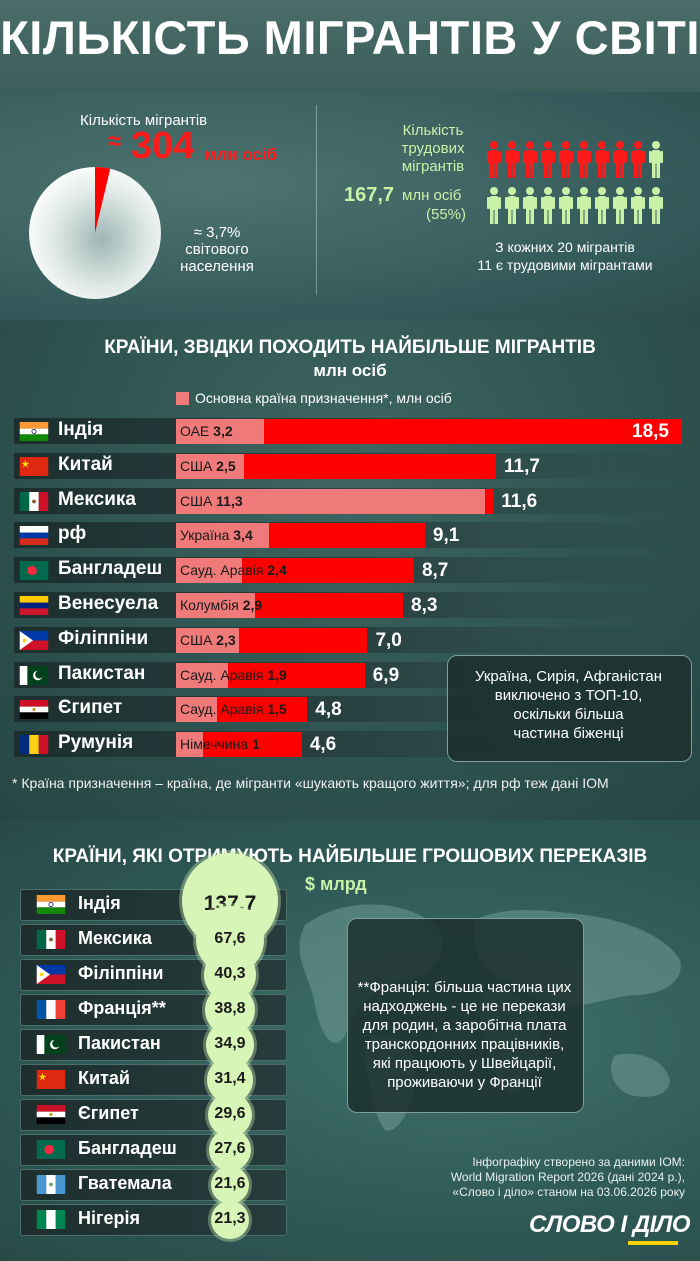  Describe the element at coordinates (519, 501) in the screenshot. I see `origin-total-label: 11,6` at that location.